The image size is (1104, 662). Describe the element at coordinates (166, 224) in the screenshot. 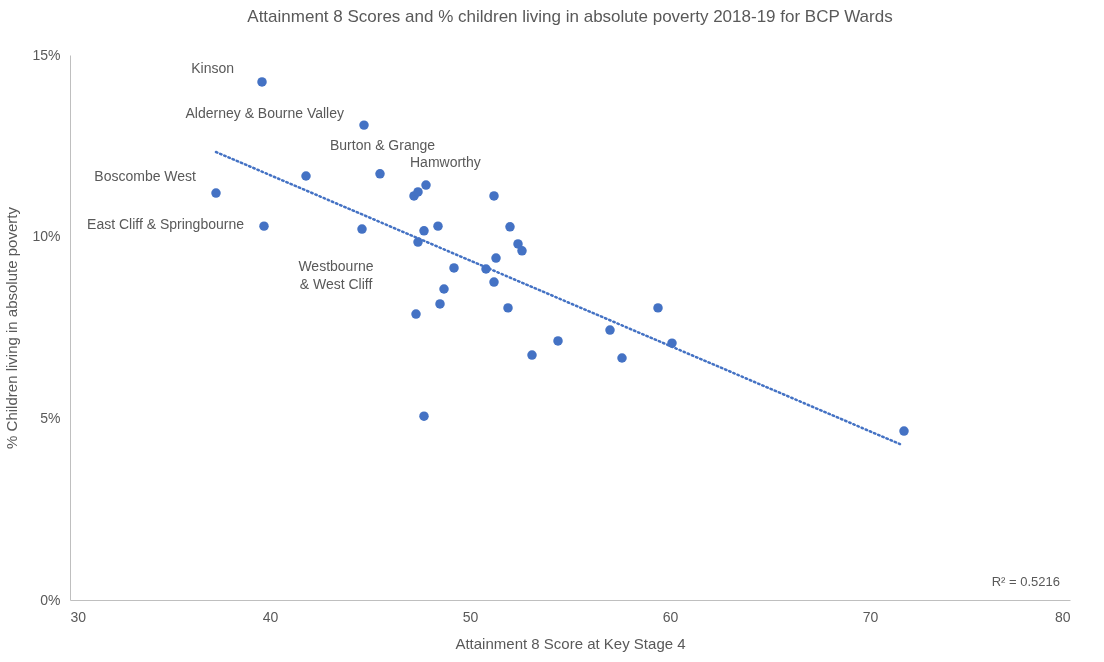

I see `annotation: East Cliff & Springbourne` at that location.